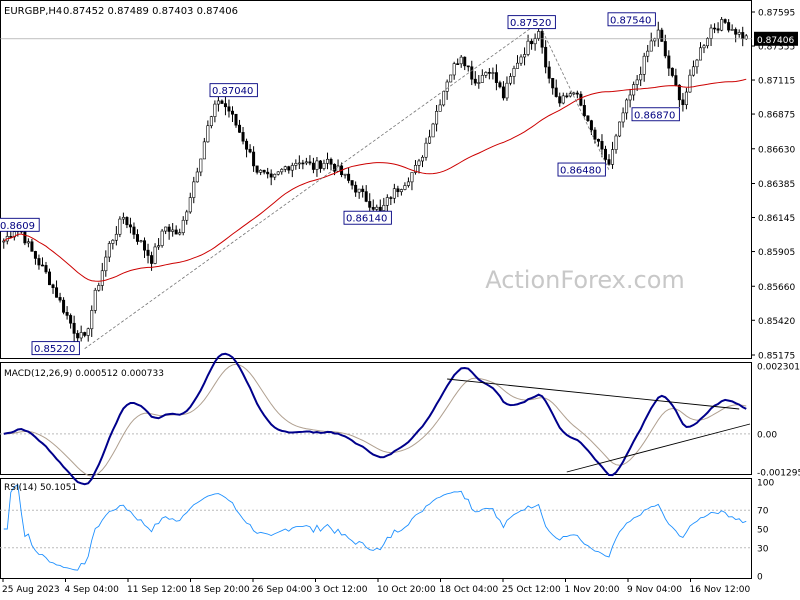  Describe the element at coordinates (232, 91) in the screenshot. I see `annotation-label: 0.87040` at that location.